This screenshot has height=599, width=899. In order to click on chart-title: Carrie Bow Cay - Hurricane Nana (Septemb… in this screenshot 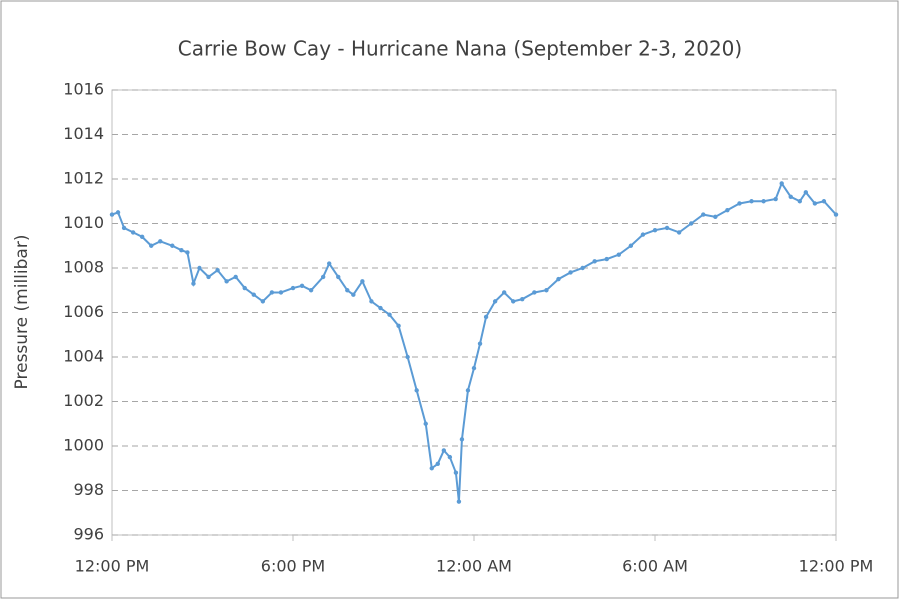, I will do `click(460, 49)`.